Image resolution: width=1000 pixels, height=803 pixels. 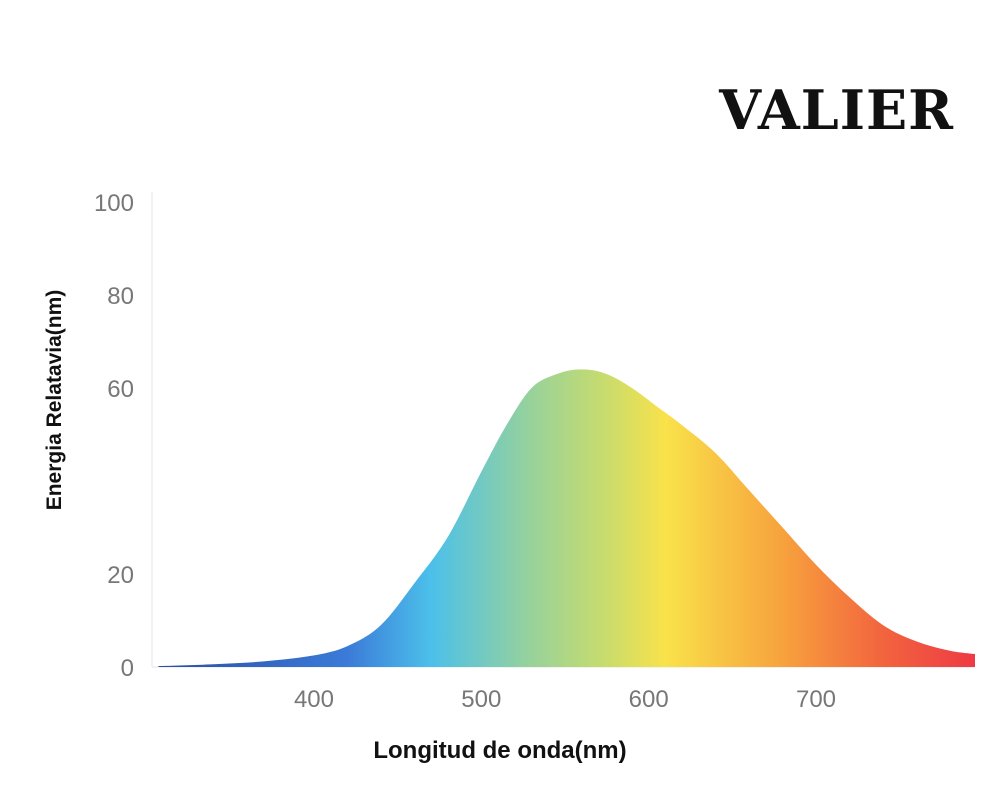 I want to click on brand-logo: VALIER, so click(x=836, y=110).